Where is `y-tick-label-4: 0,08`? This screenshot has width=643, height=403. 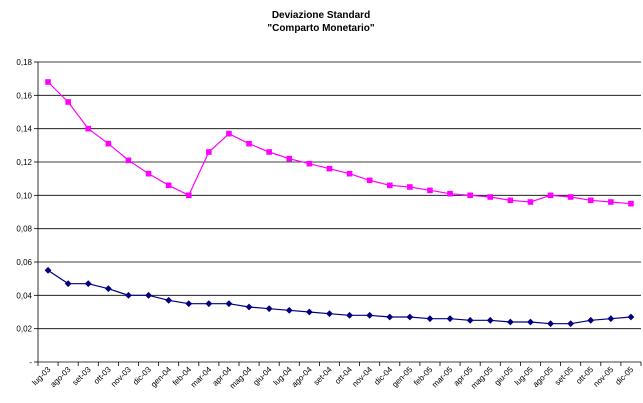
y-tick-label-4: 0,08 is located at coordinates (24, 229).